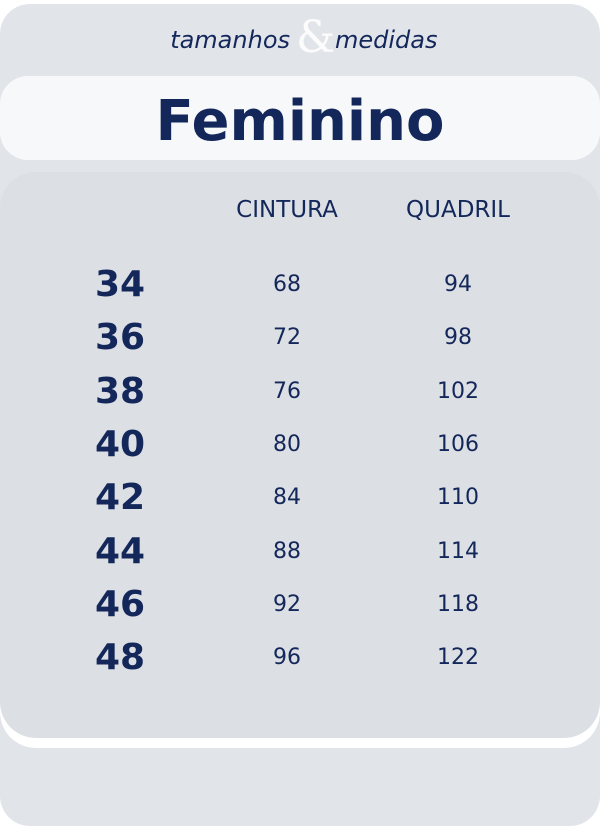  What do you see at coordinates (287, 604) in the screenshot?
I see `measure-cell: 92` at bounding box center [287, 604].